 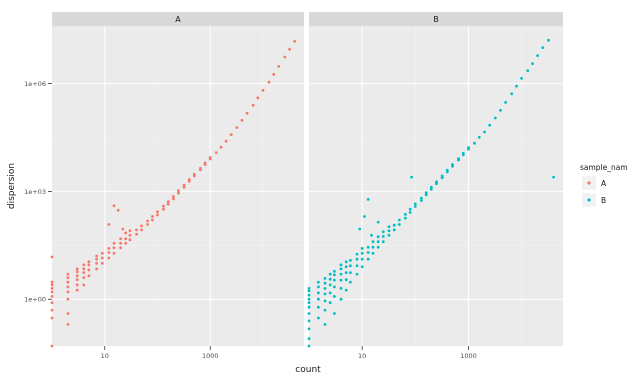 What do you see at coordinates (604, 167) in the screenshot?
I see `legend-title: sample_nam` at bounding box center [604, 167].